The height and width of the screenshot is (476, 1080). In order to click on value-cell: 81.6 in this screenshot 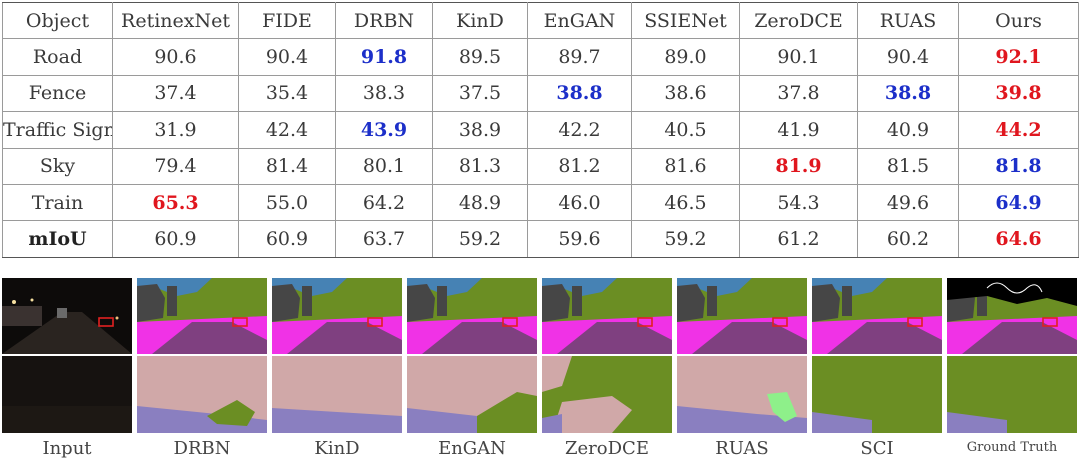, I will do `click(685, 166)`.